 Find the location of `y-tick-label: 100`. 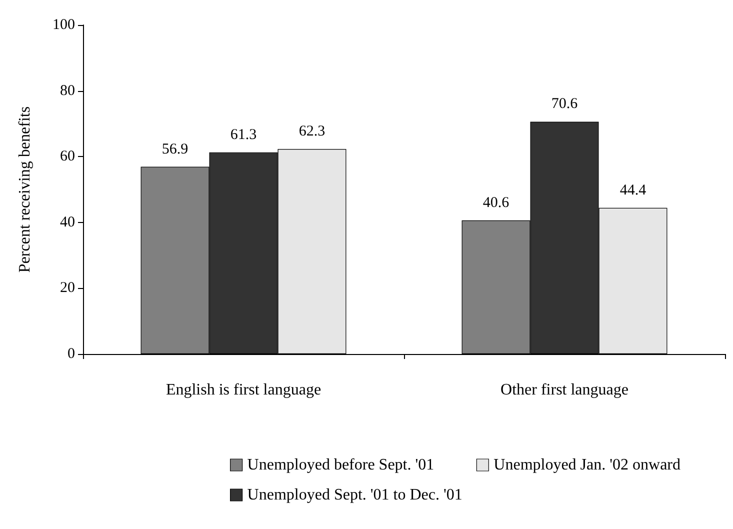

y-tick-label: 100 is located at coordinates (63, 25).